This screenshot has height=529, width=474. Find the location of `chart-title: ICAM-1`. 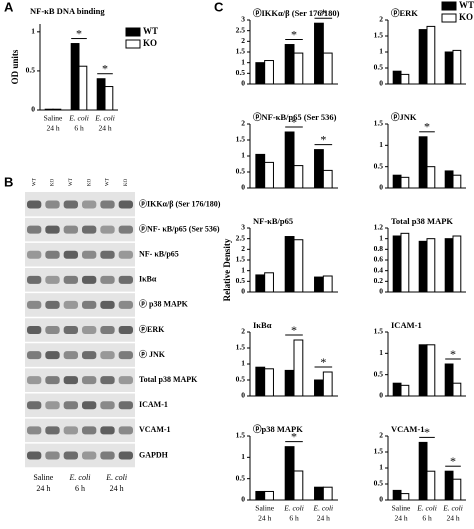

chart-title: ICAM-1 is located at coordinates (406, 325).